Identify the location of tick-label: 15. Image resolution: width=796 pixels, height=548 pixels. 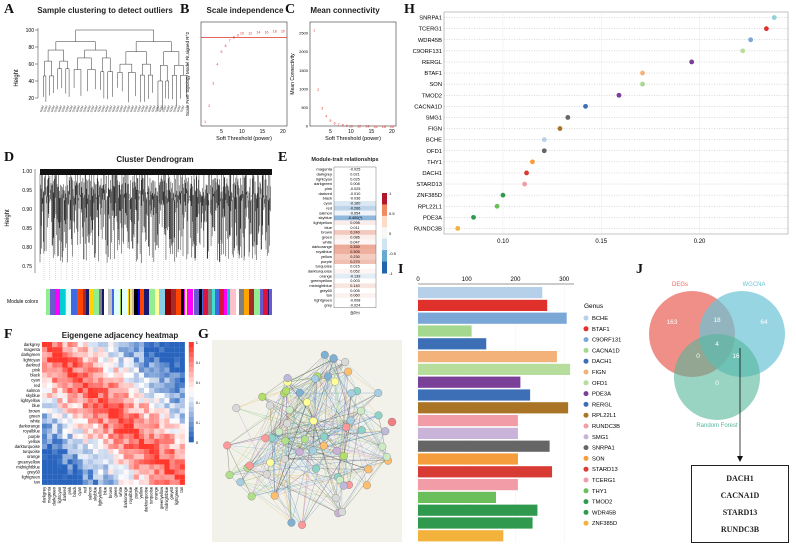
(263, 132).